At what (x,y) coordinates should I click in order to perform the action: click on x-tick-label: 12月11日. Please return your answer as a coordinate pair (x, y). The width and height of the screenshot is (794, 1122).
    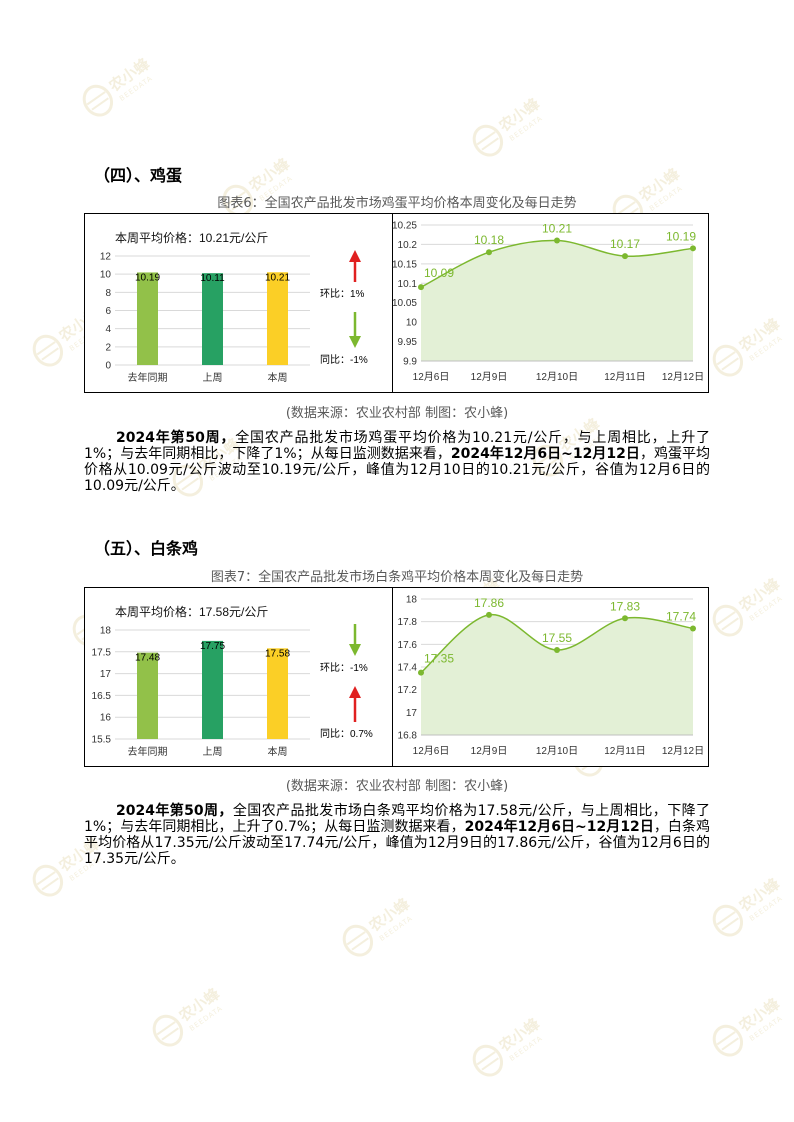
    Looking at the image, I should click on (625, 377).